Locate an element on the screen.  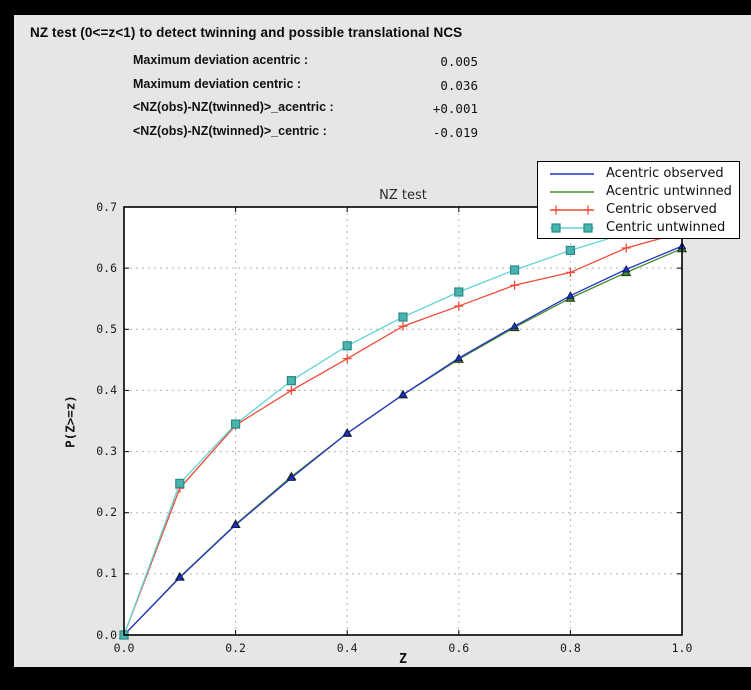
stat-row-nz-diff-acentric: <NZ(obs)-NZ(twinned)>_acentric : +0.001 is located at coordinates (305, 110).